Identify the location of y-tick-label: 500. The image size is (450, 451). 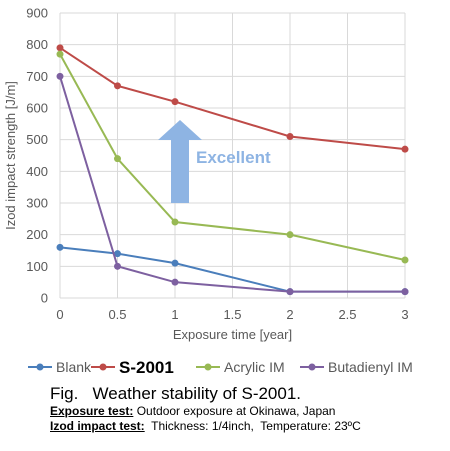
(37, 139).